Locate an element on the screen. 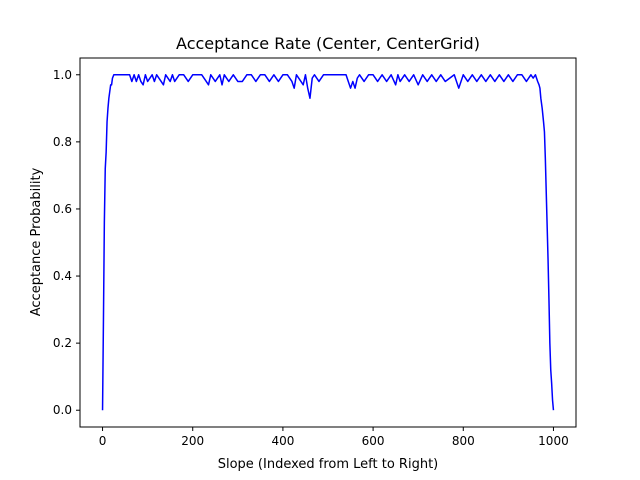 This screenshot has height=480, width=640. y-tick-label: 1.0 is located at coordinates (62, 75).